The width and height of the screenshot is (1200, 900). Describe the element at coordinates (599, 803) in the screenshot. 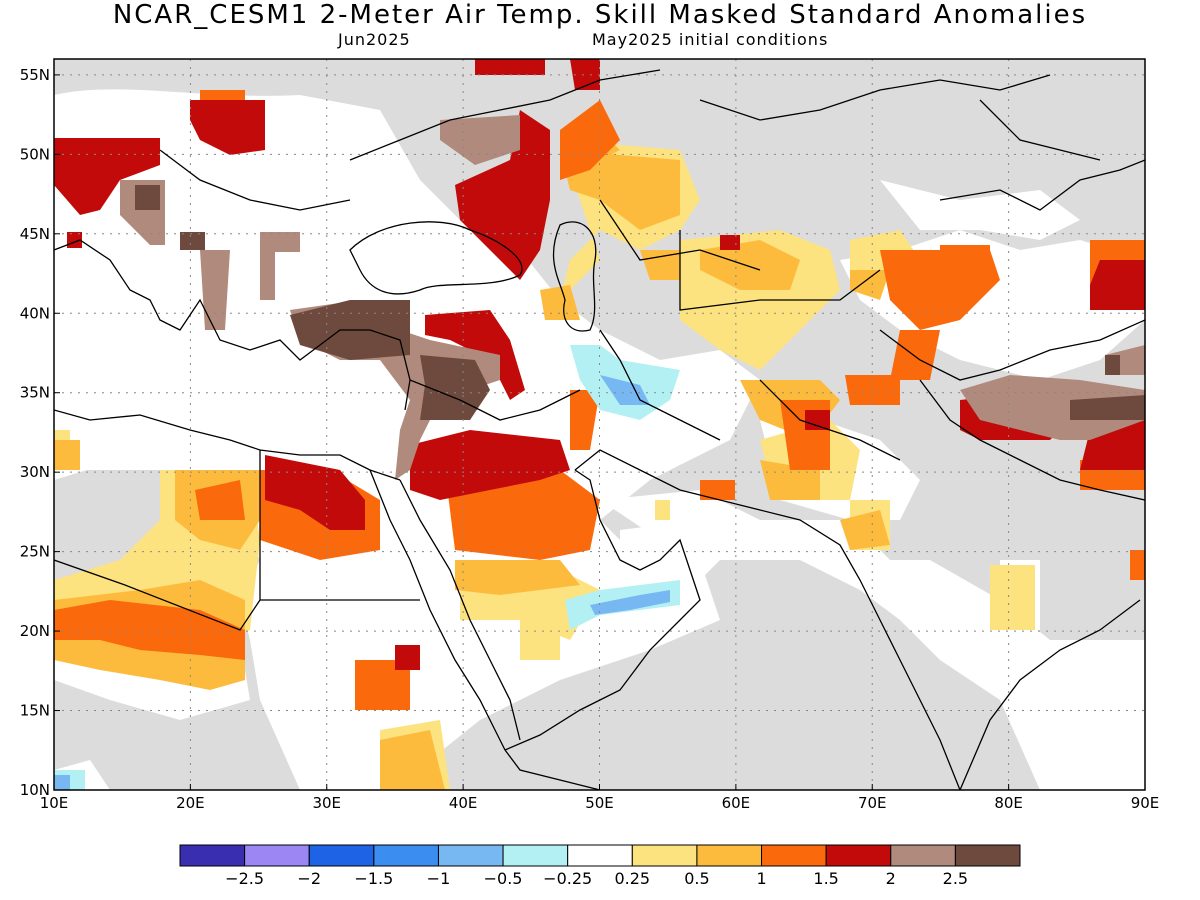

I see `lon-tick-label: 50E` at that location.